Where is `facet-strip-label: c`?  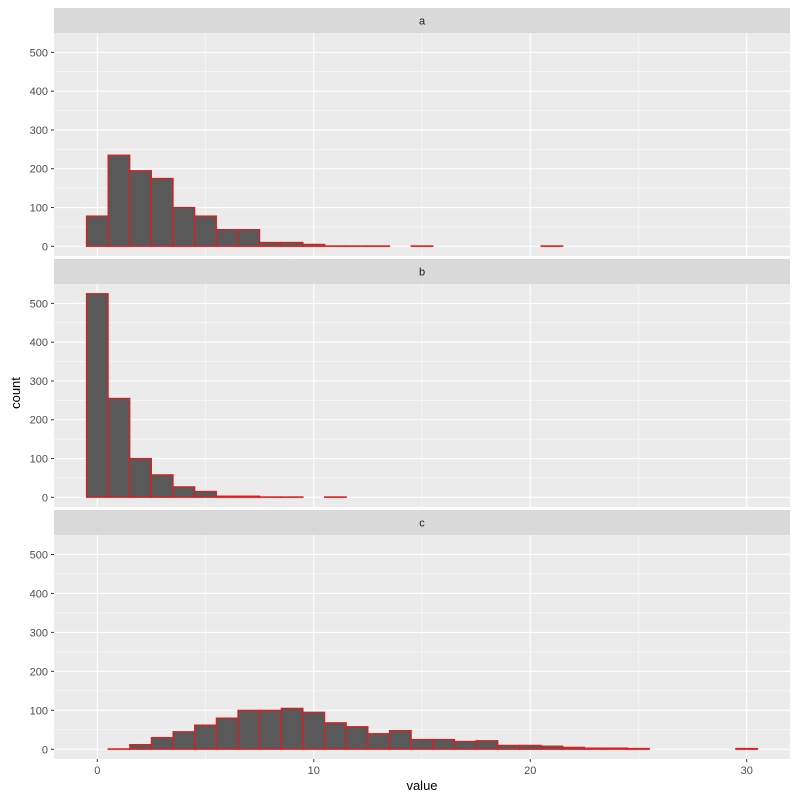 facet-strip-label: c is located at coordinates (422, 524).